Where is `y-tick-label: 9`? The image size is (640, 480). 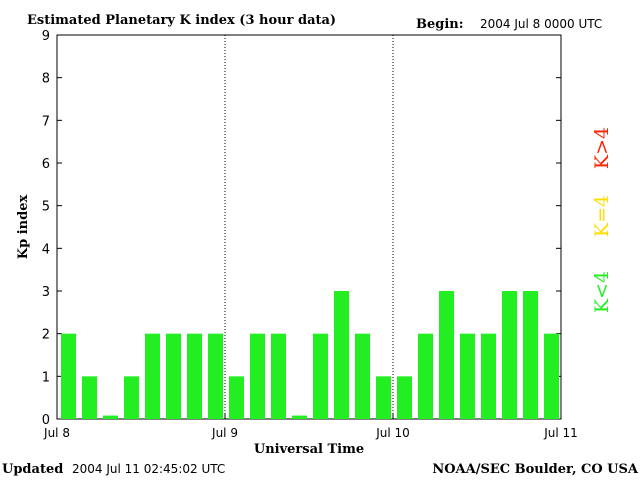
y-tick-label: 9 is located at coordinates (46, 36).